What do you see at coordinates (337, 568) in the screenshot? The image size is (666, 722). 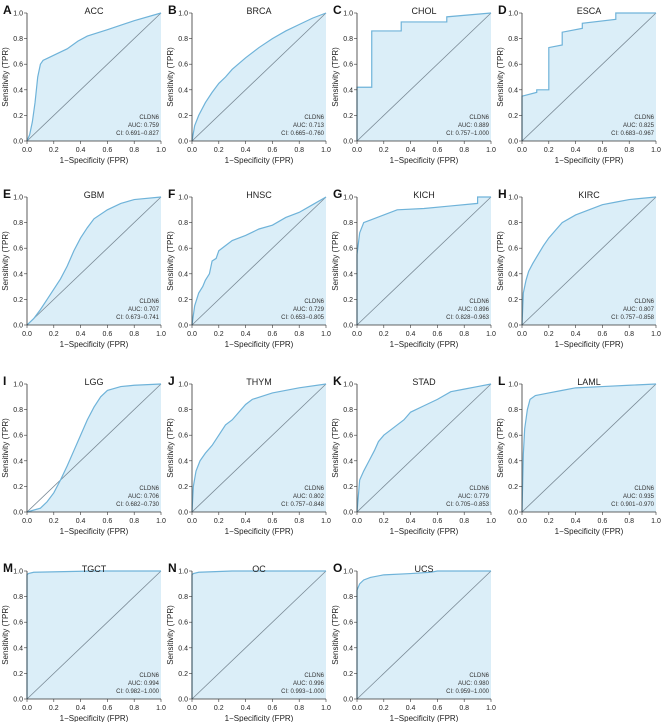 I see `panel-letter: O` at bounding box center [337, 568].